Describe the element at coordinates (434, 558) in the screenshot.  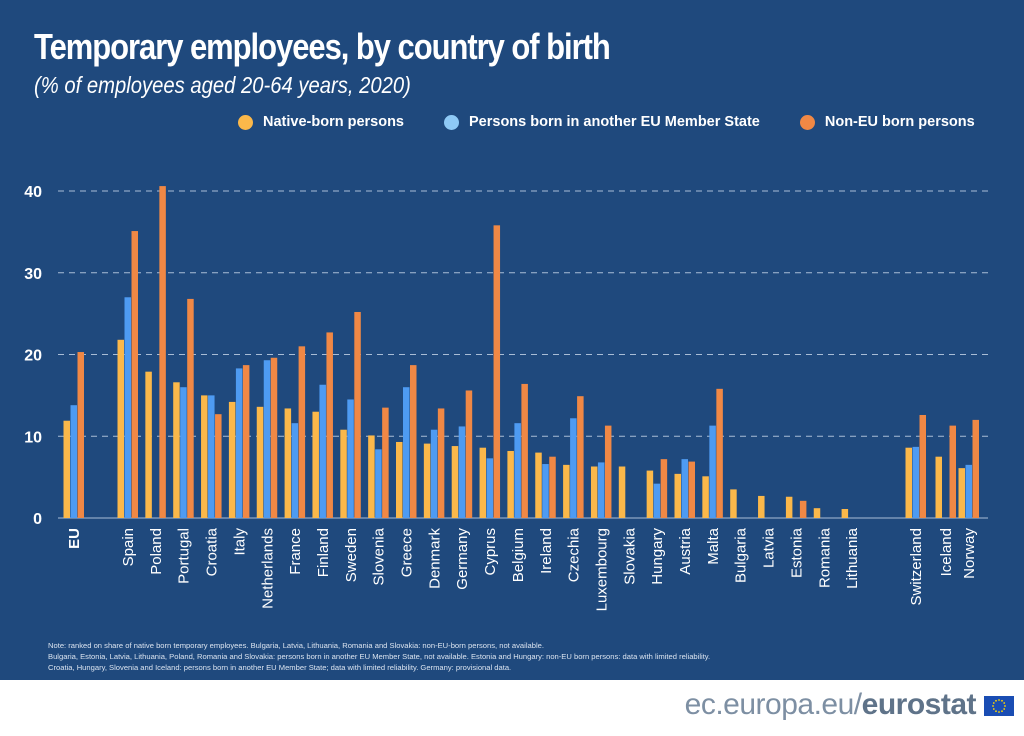
I see `x-tick-label: Denmark` at that location.